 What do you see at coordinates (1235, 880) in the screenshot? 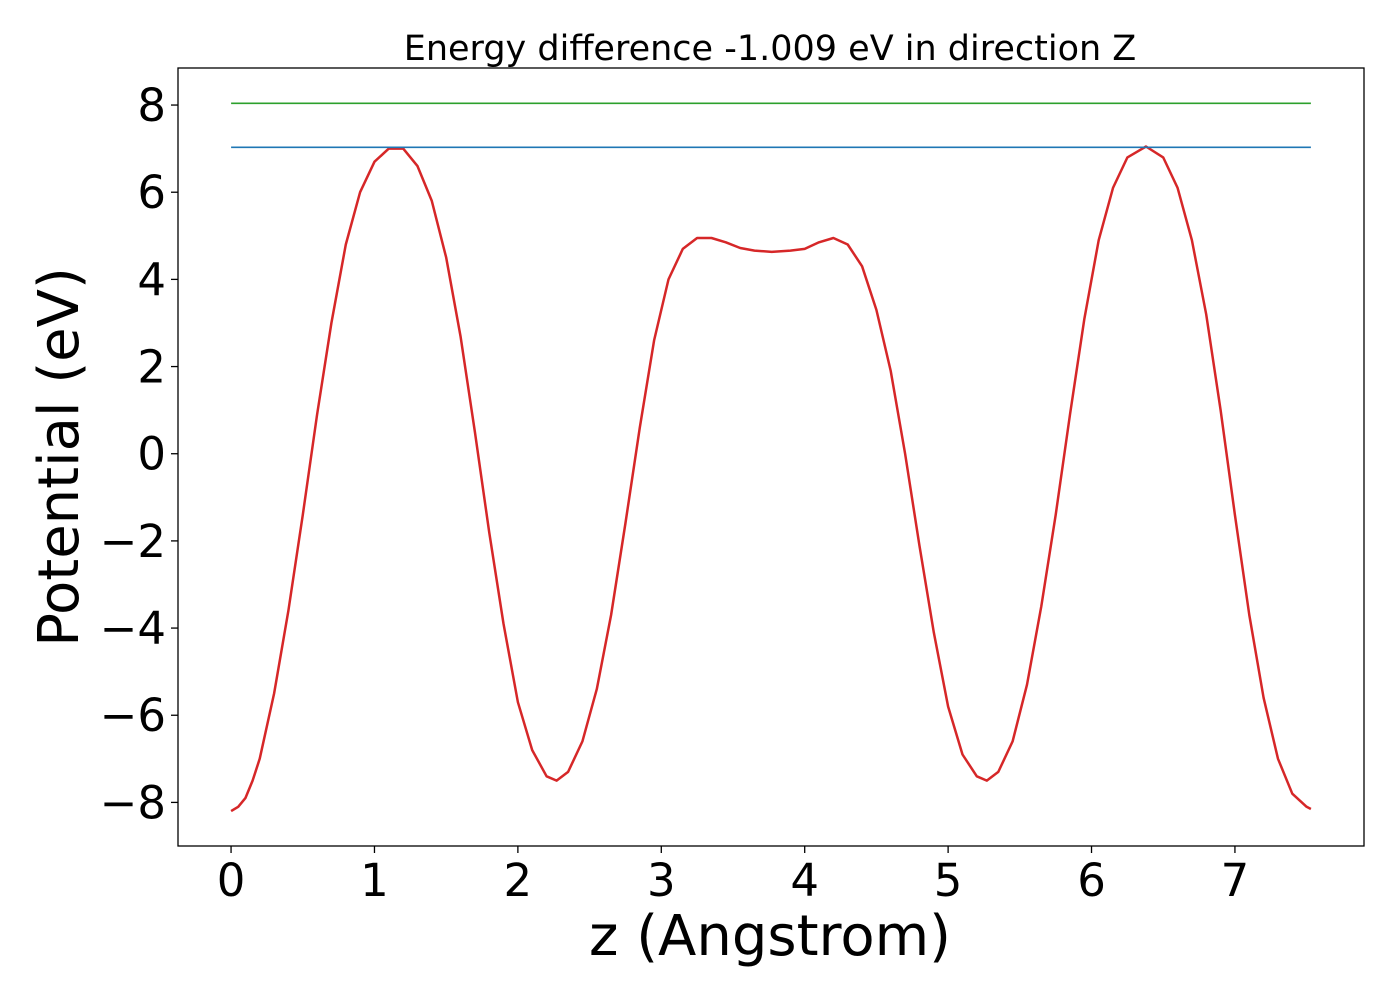
I see `x-tick-label: 7` at bounding box center [1235, 880].